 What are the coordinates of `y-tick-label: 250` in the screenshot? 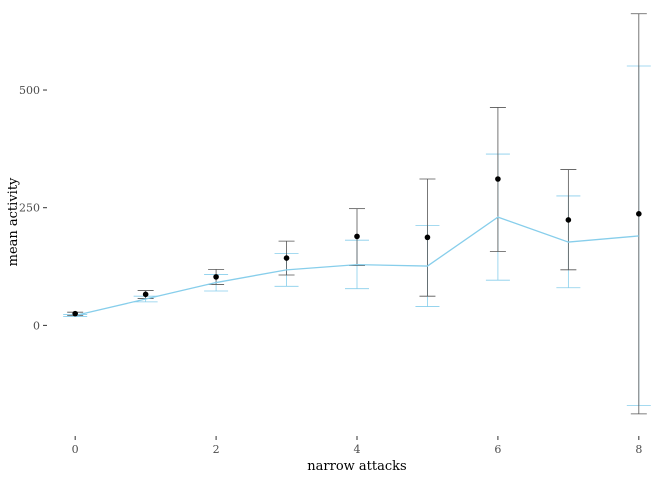 It's located at (29, 208).